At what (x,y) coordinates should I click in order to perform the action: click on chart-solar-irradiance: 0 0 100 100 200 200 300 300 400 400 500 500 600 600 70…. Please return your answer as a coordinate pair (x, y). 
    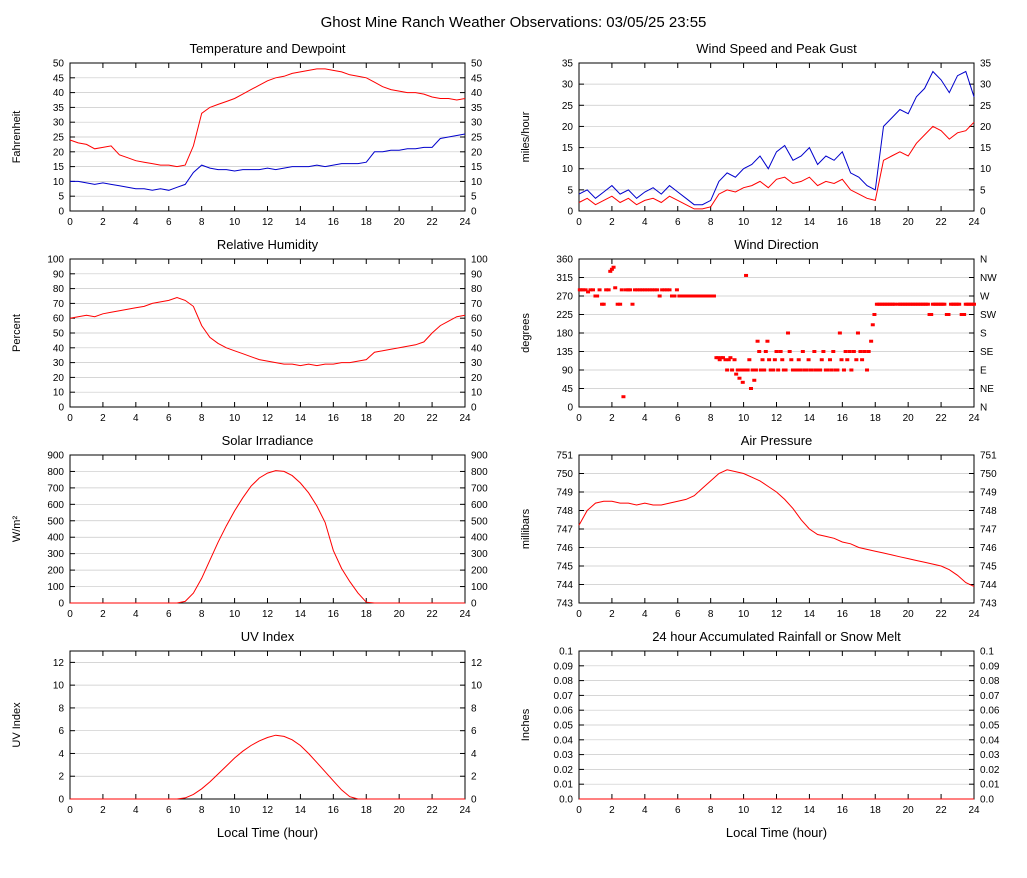
    Looking at the image, I should click on (258, 529).